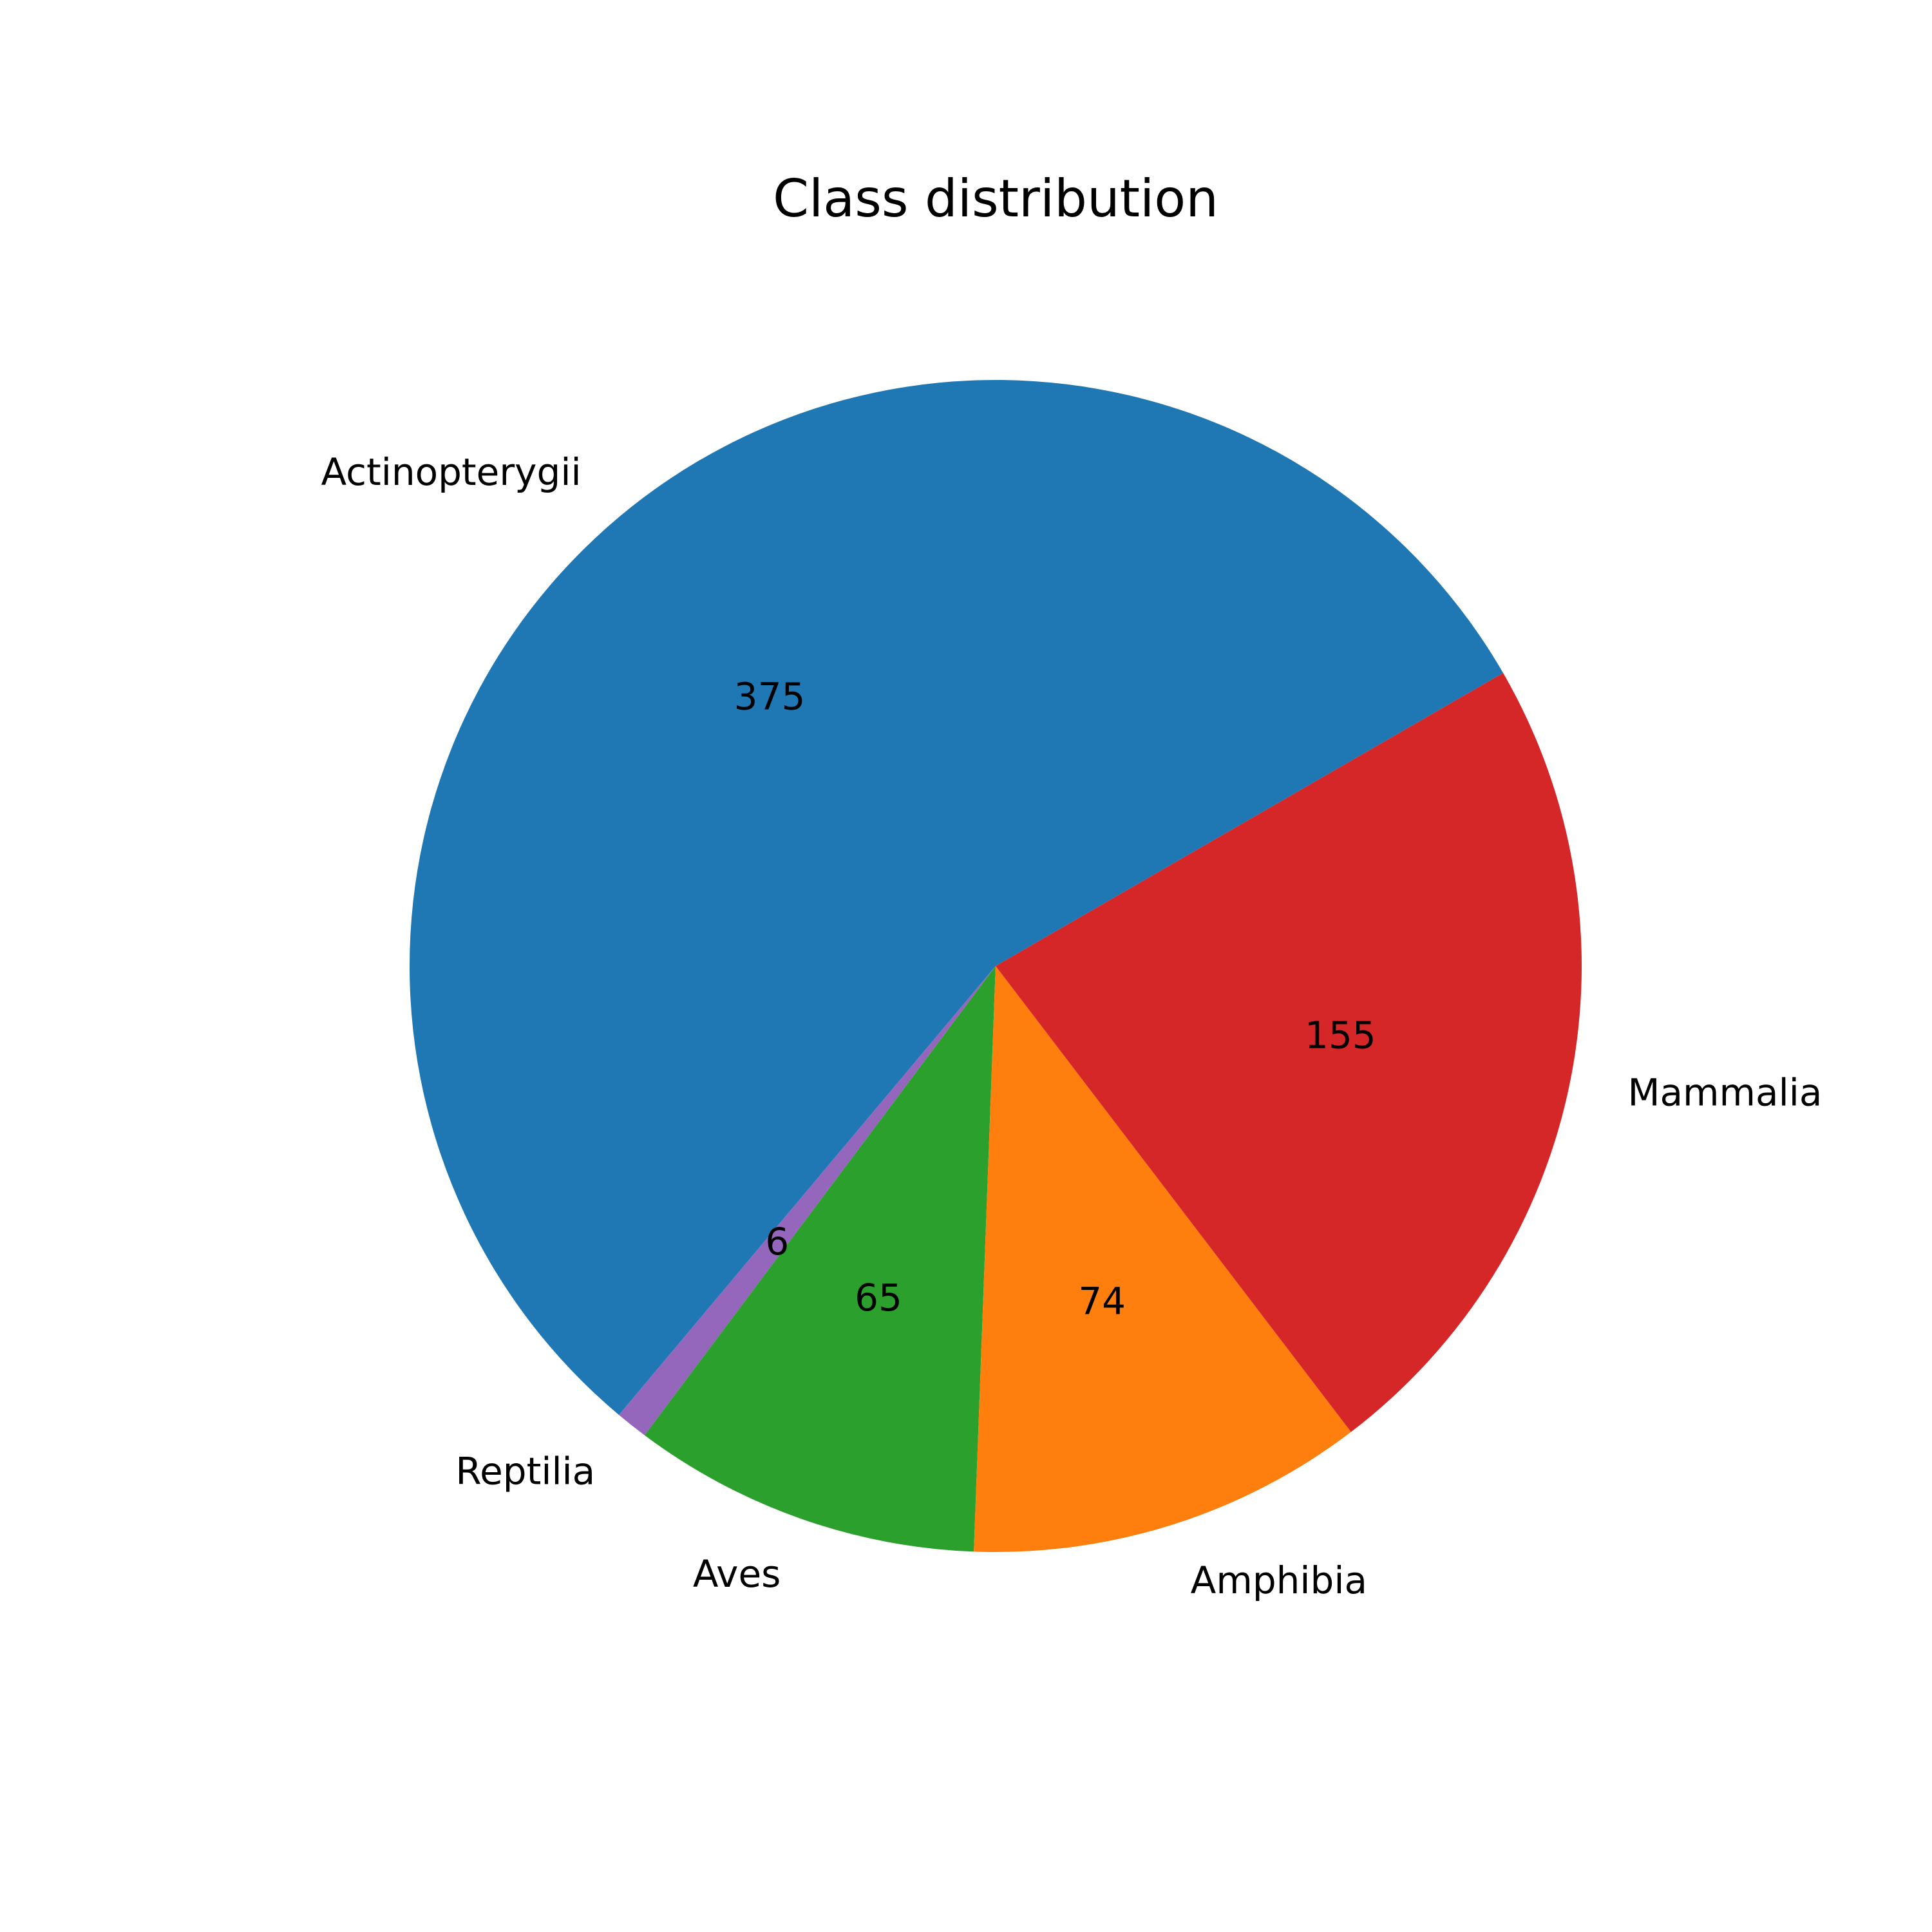  I want to click on value-label-actinopterygii: 375, so click(770, 697).